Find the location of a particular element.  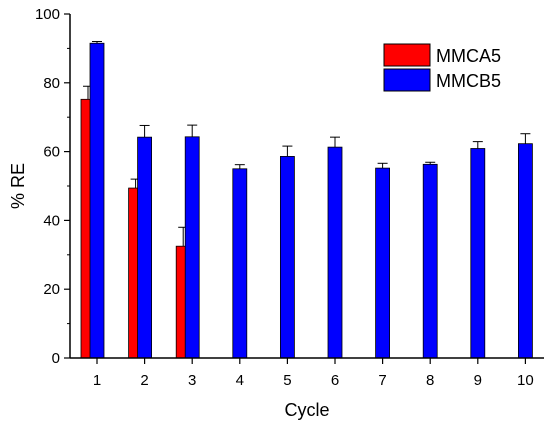

x-tick-label: 6 is located at coordinates (335, 380).